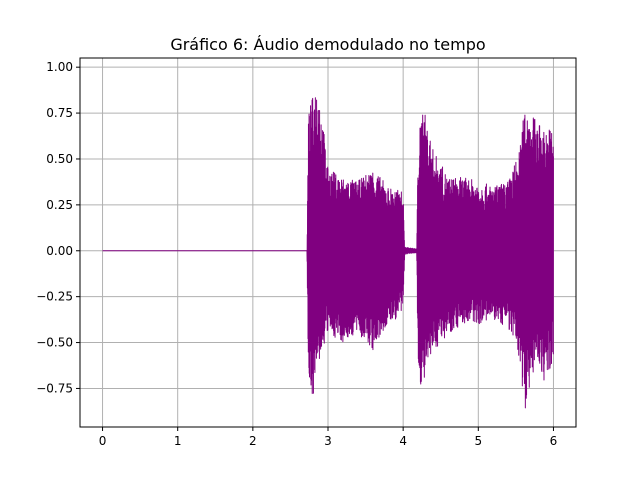 The image size is (640, 480). Describe the element at coordinates (58, 227) in the screenshot. I see `y-axis: −0.75 −0.50 −0.25 0.00 0.25 0.50 0.75 1.00` at that location.